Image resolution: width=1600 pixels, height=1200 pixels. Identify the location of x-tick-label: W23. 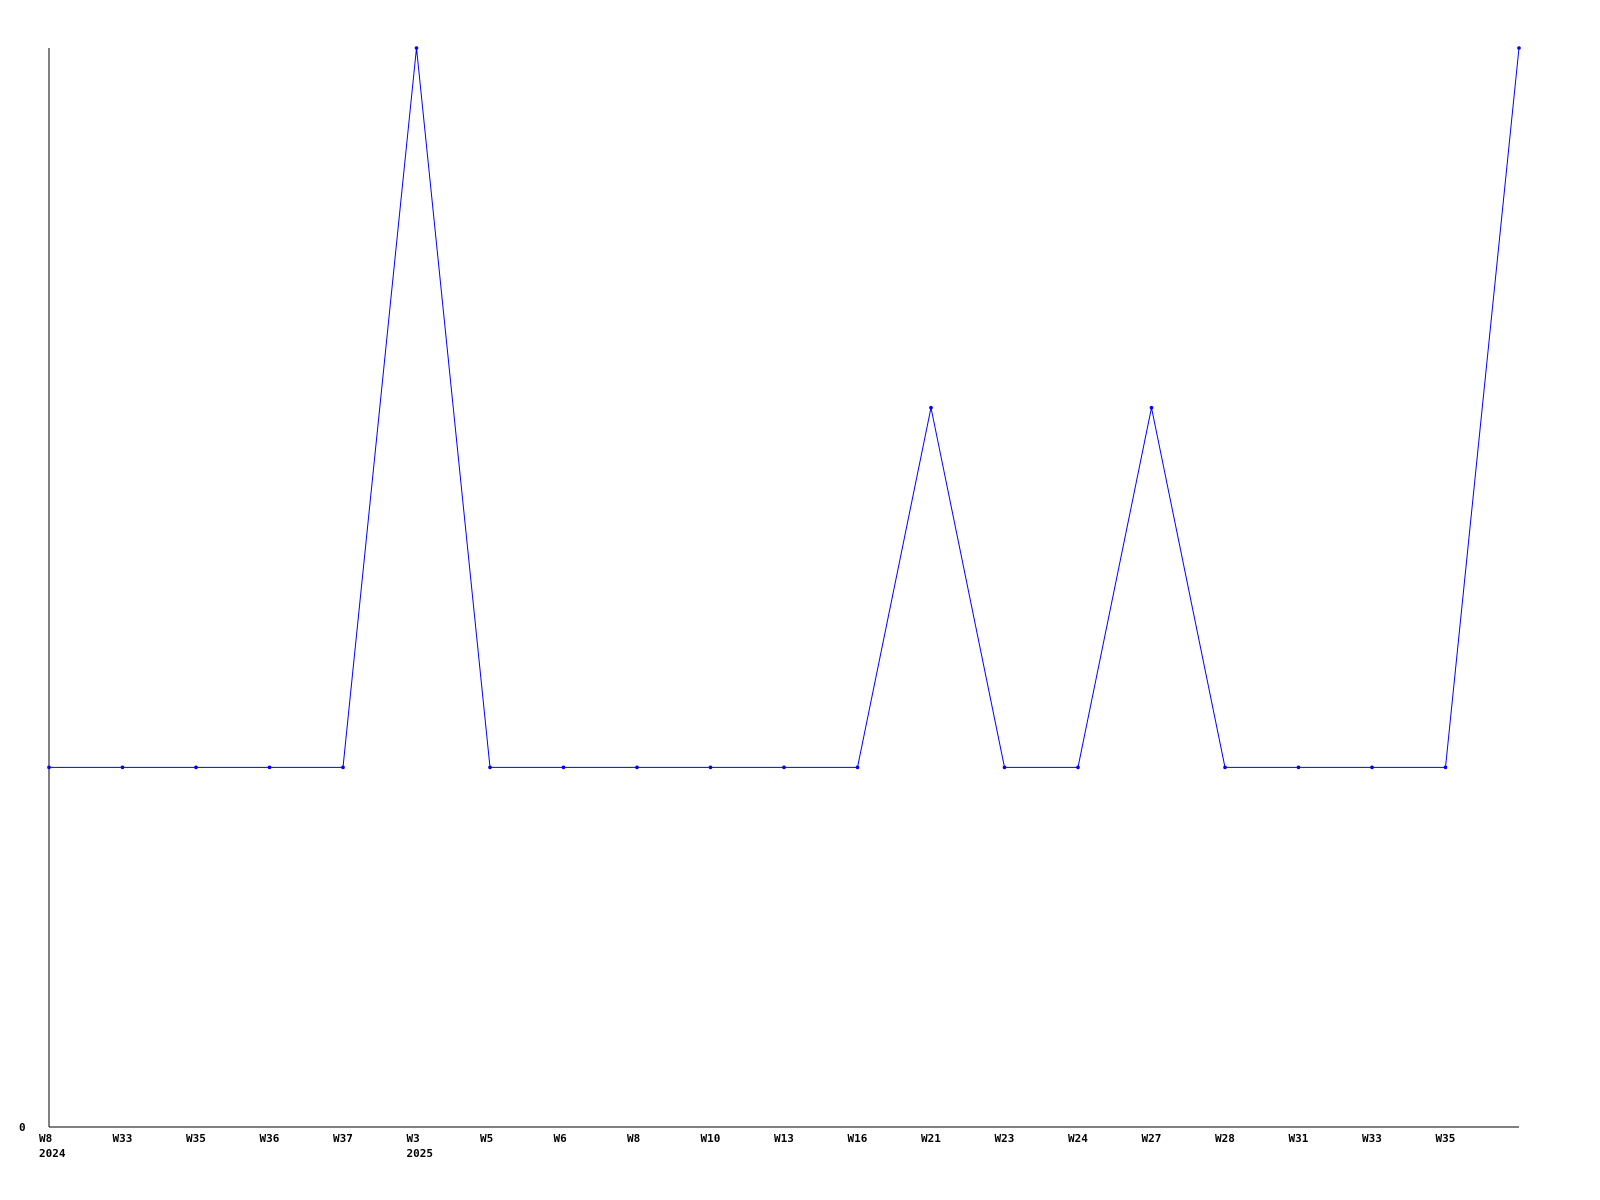
(1005, 1138).